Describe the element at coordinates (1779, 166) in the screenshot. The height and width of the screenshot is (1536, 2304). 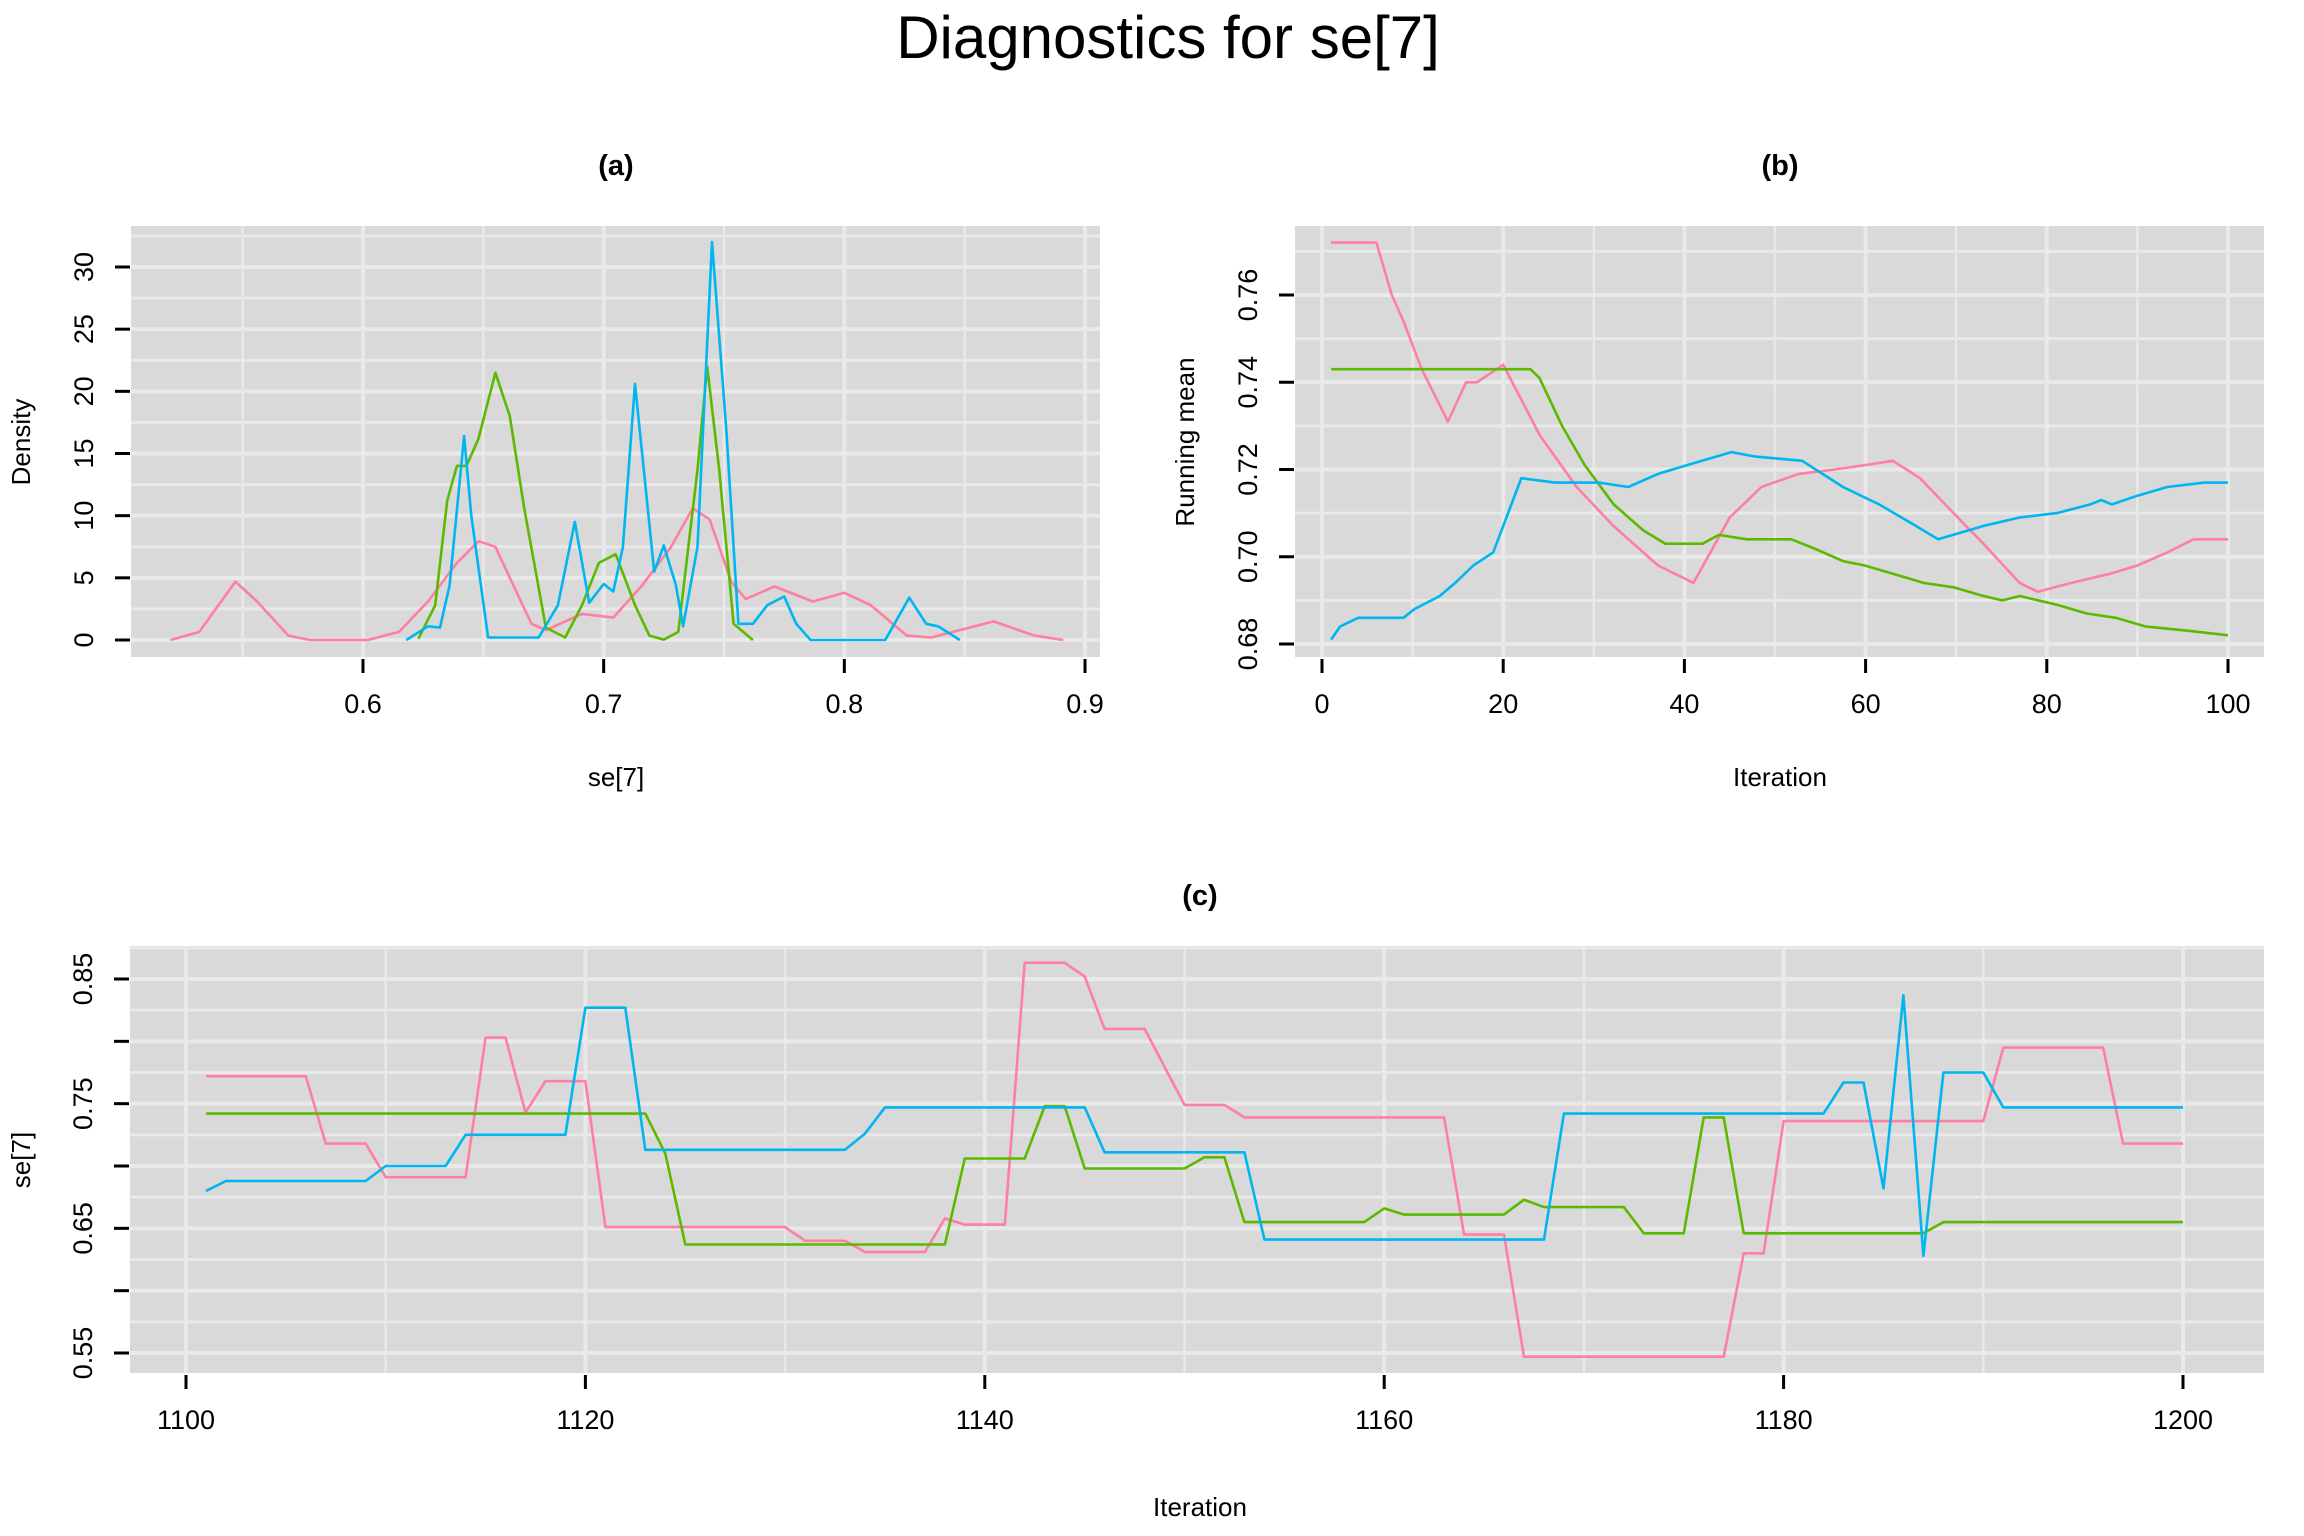
I see `panel-b-title: (b)` at that location.